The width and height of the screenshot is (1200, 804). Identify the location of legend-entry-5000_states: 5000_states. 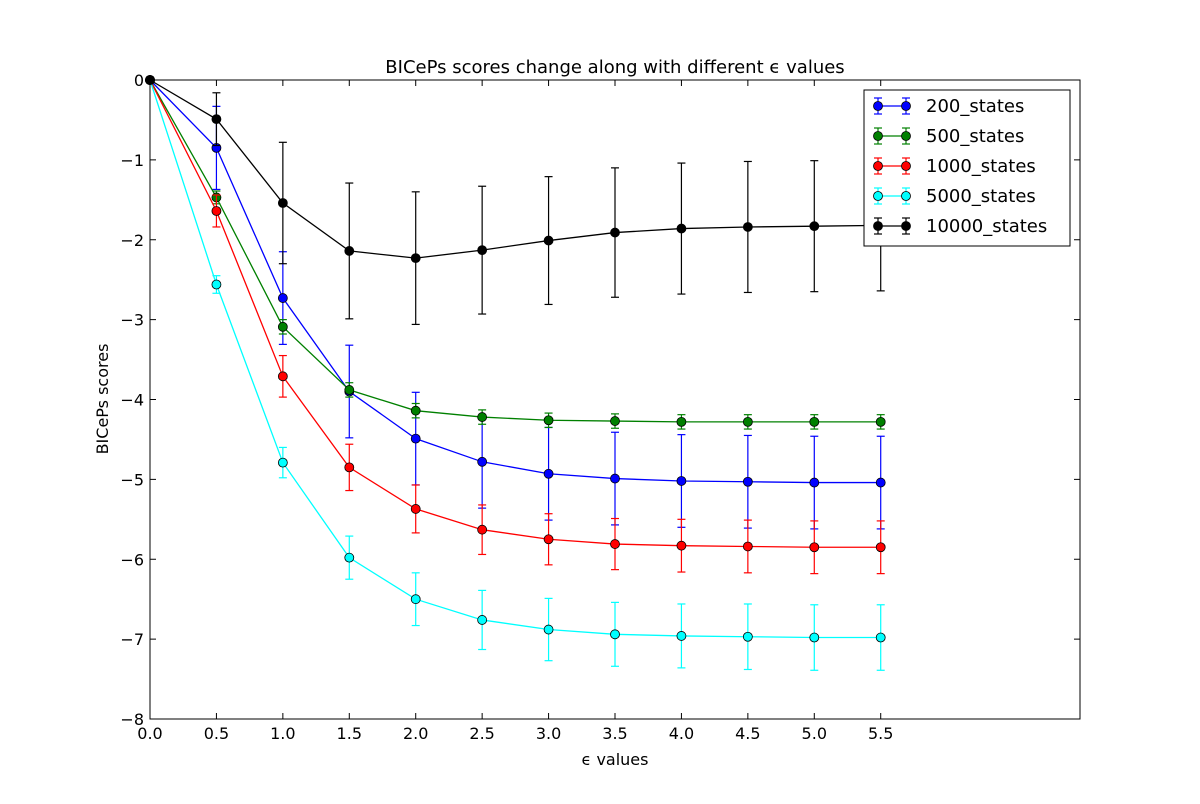
(954, 196).